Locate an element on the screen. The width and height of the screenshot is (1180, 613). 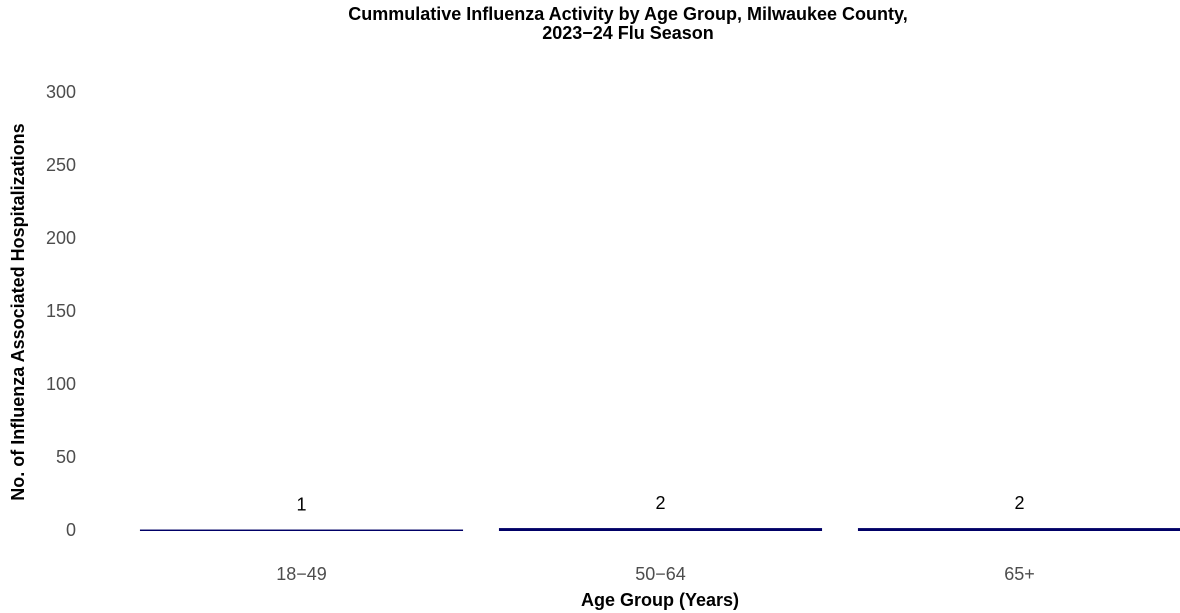
x-axis-title: Age Group (Years) is located at coordinates (660, 600).